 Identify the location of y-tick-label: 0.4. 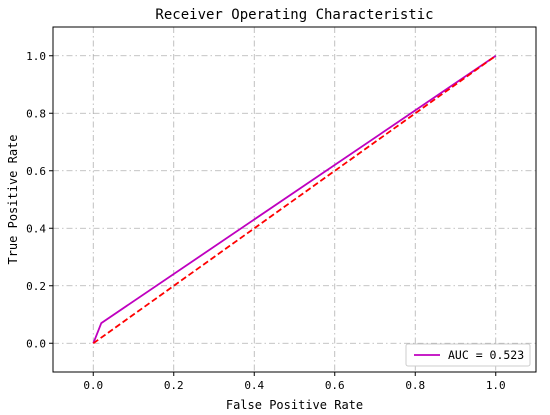
(36, 228).